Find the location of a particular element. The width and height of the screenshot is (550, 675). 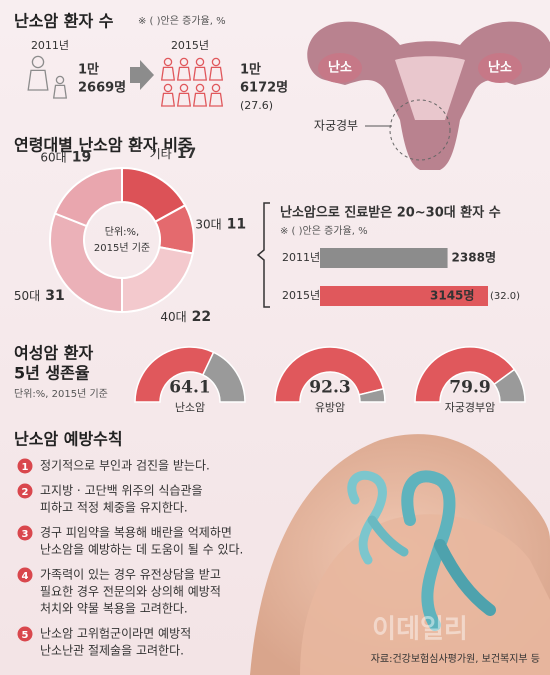

center-label: 2015년 기준 is located at coordinates (122, 248).